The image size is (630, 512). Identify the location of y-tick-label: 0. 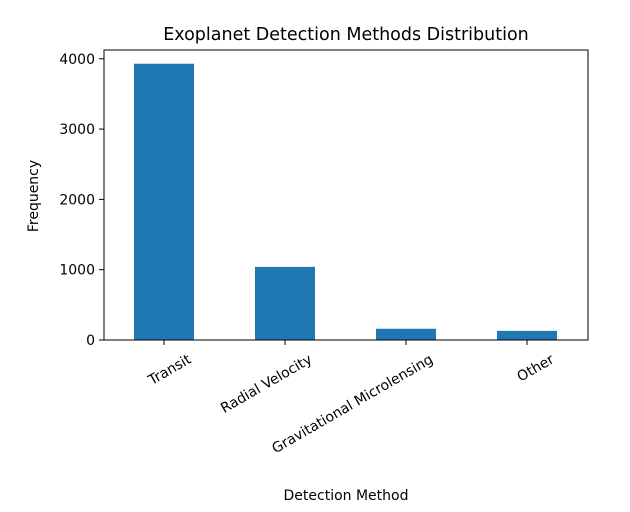
(90, 341).